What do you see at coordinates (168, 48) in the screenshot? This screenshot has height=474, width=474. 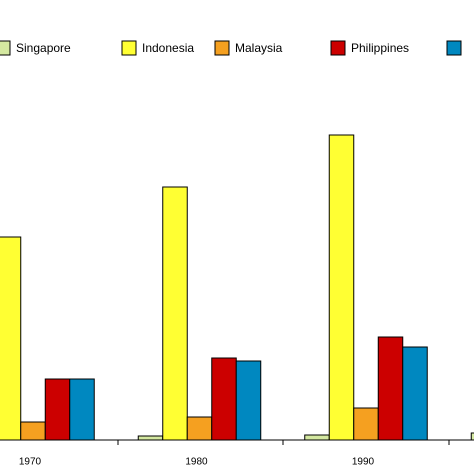 I see `legend-label: Indonesia` at bounding box center [168, 48].